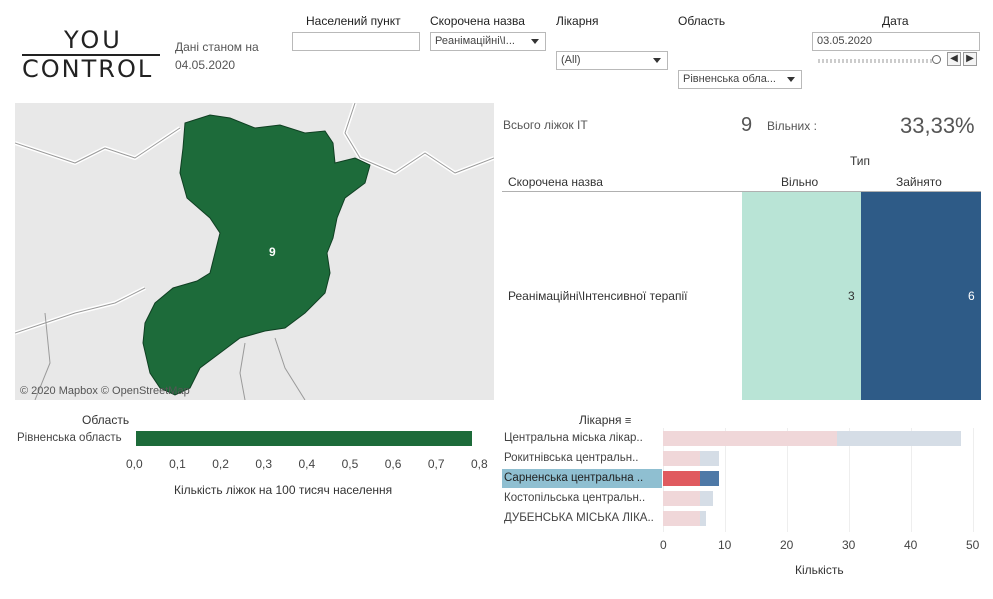 The height and width of the screenshot is (599, 993). I want to click on date-slider-track, so click(878, 61).